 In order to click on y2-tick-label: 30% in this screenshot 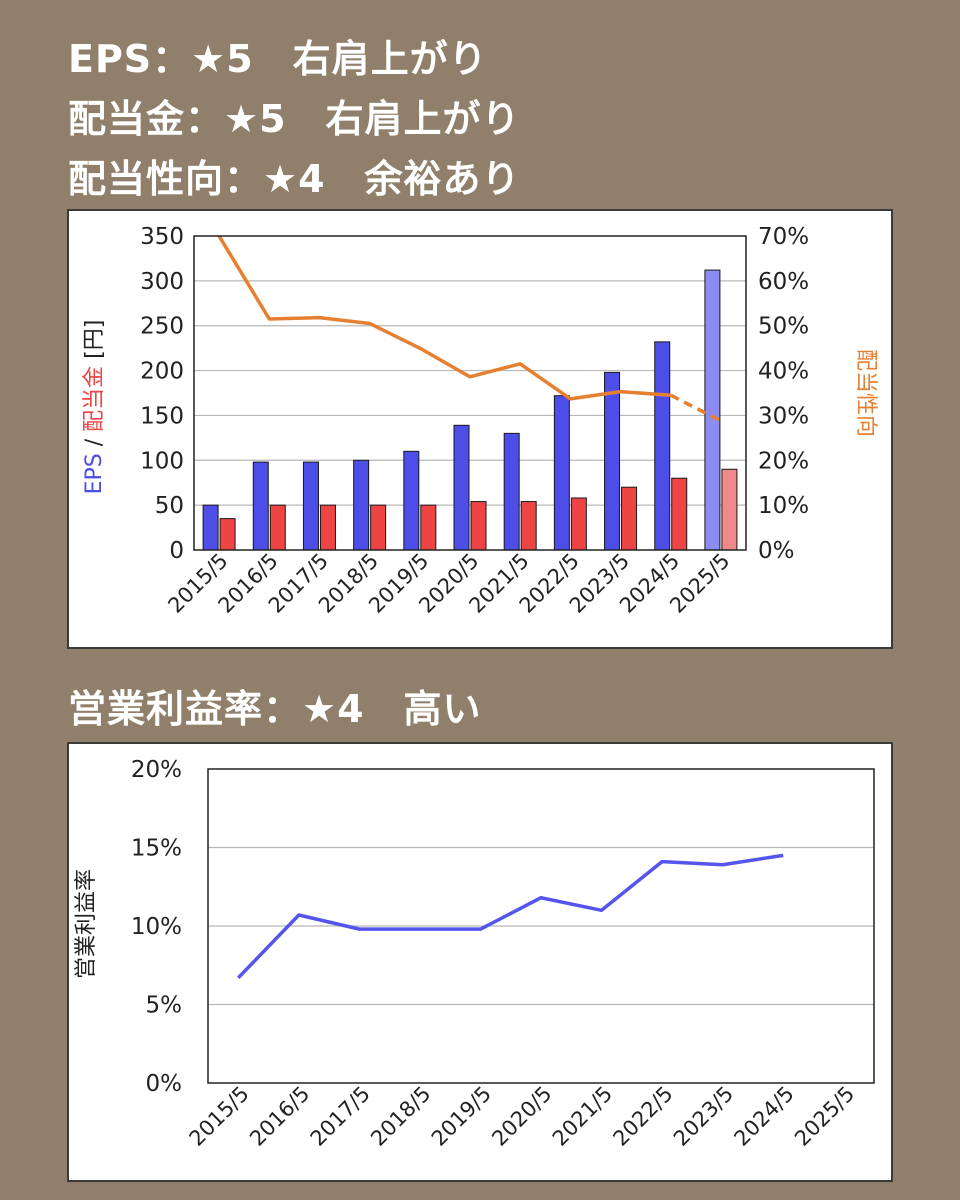, I will do `click(783, 416)`.